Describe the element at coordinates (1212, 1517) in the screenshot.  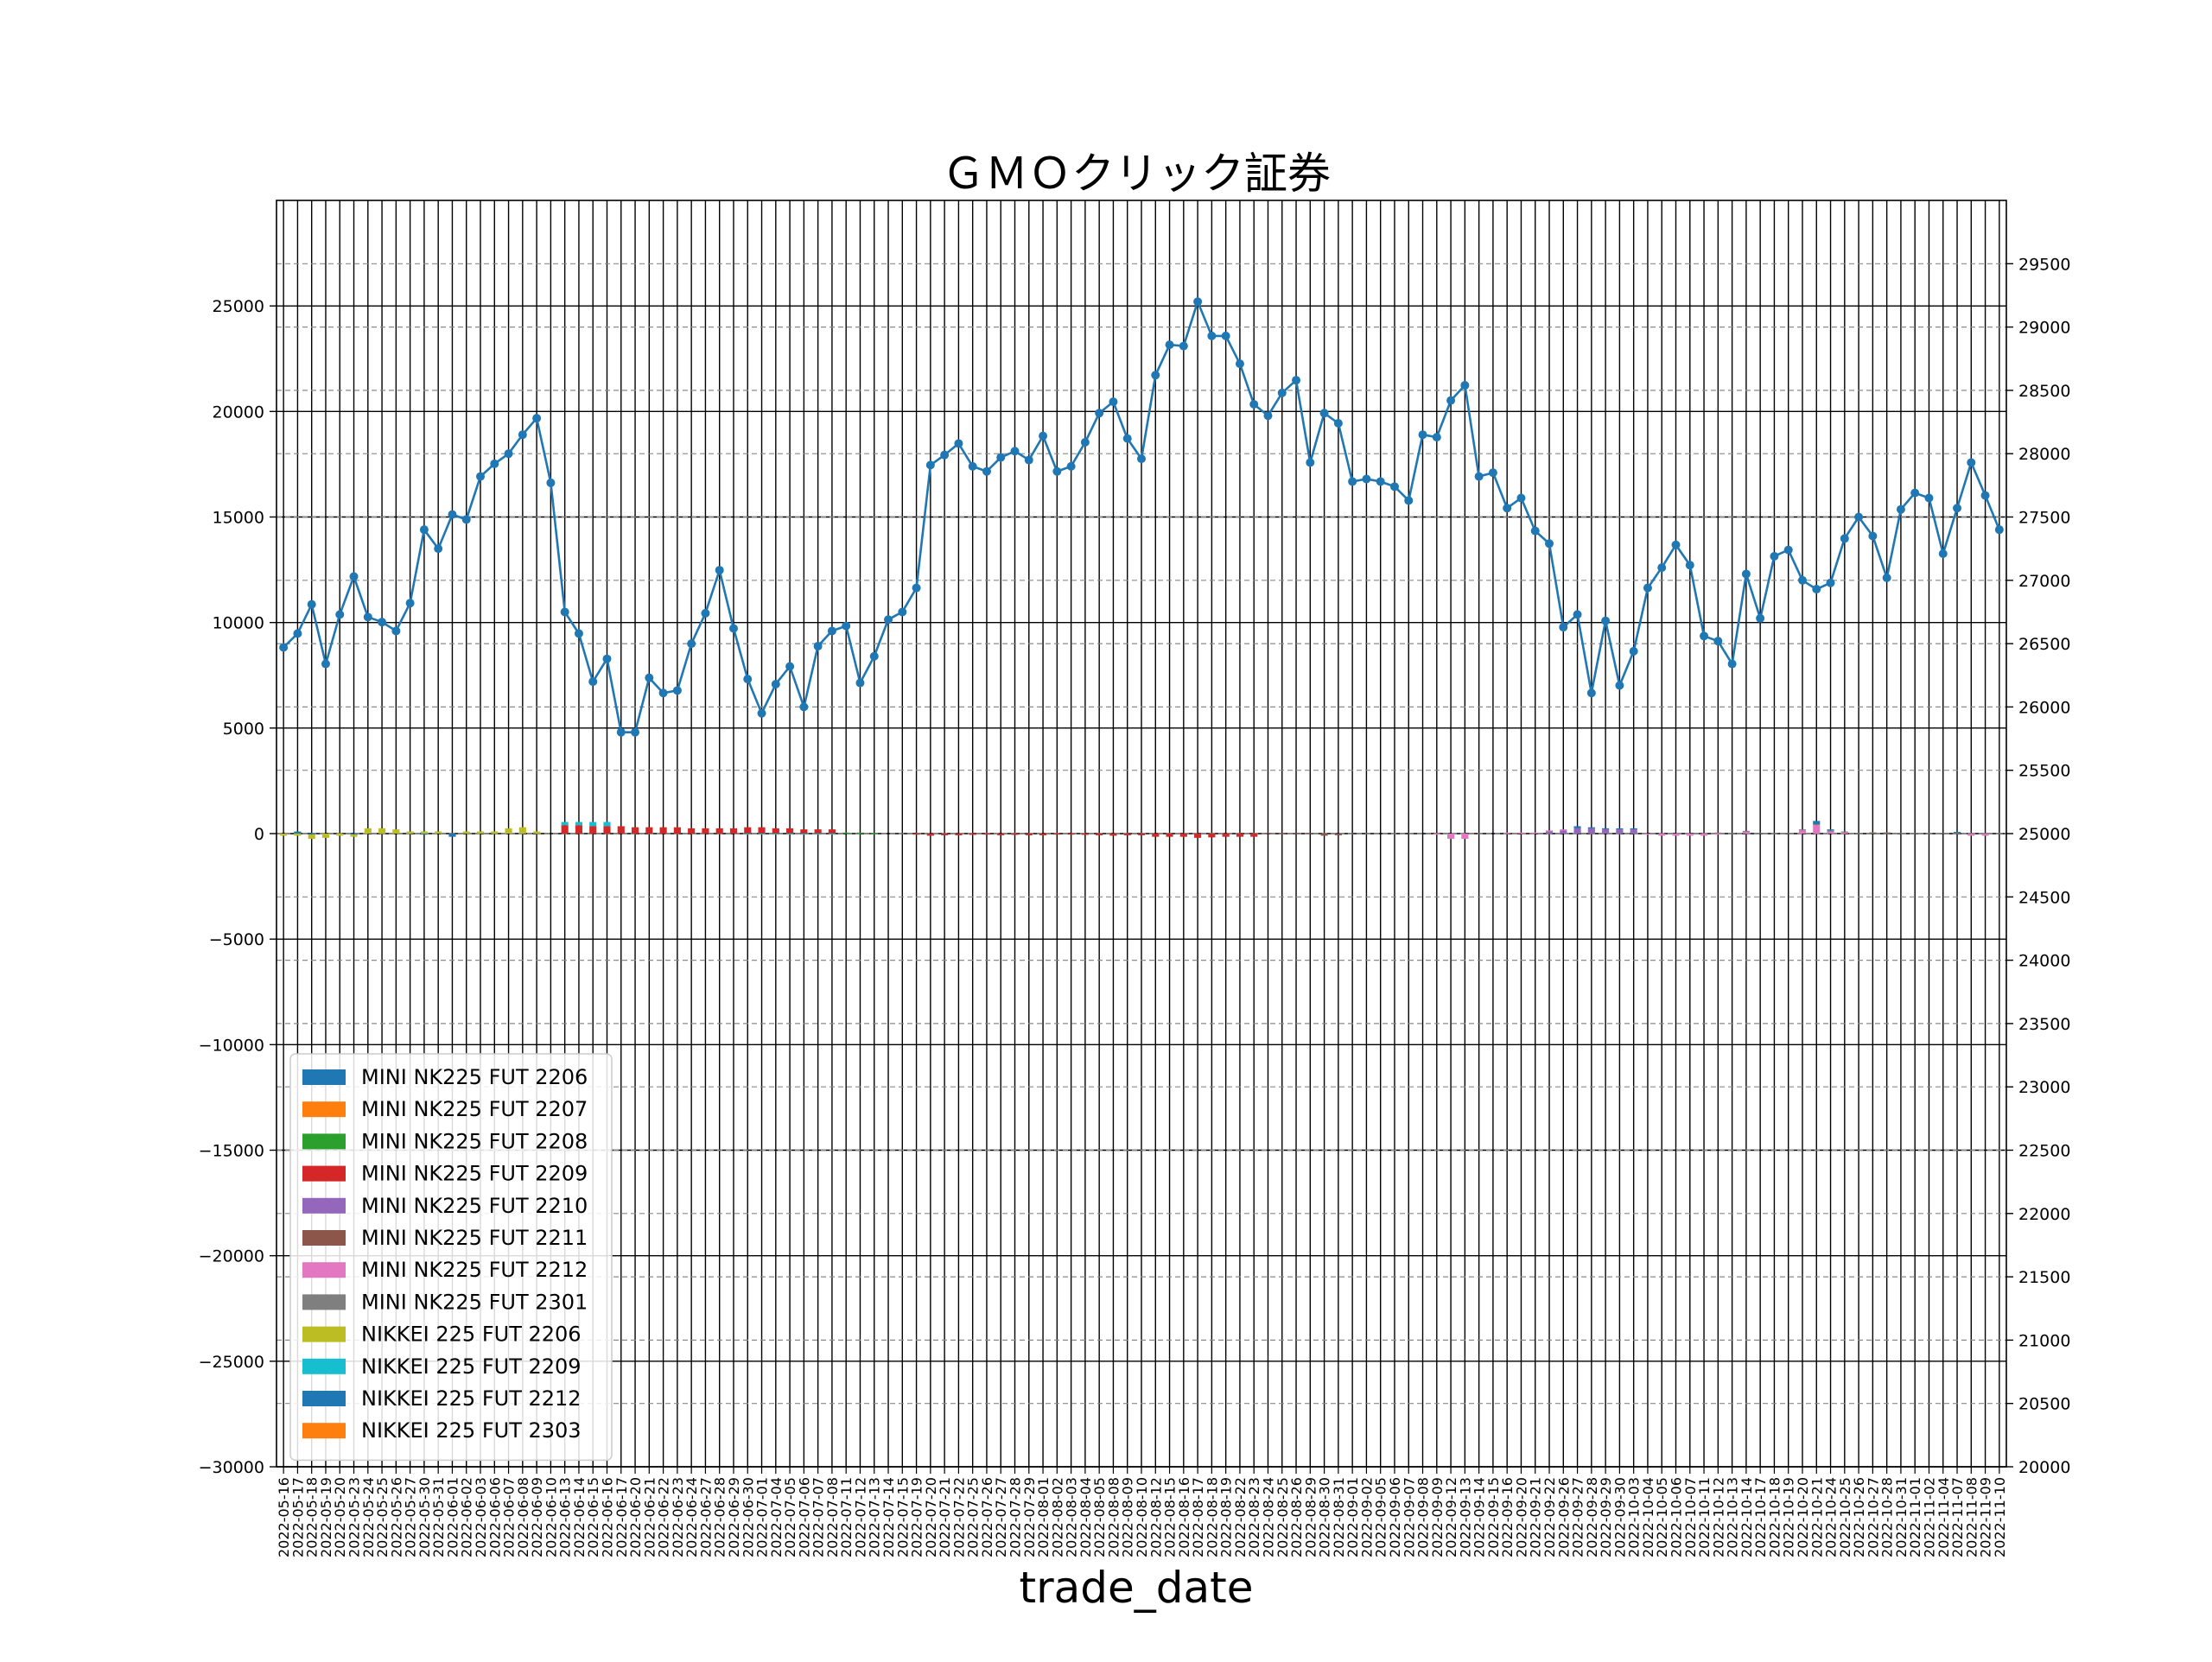
I see `x-tick-label: 2022-08-18` at that location.